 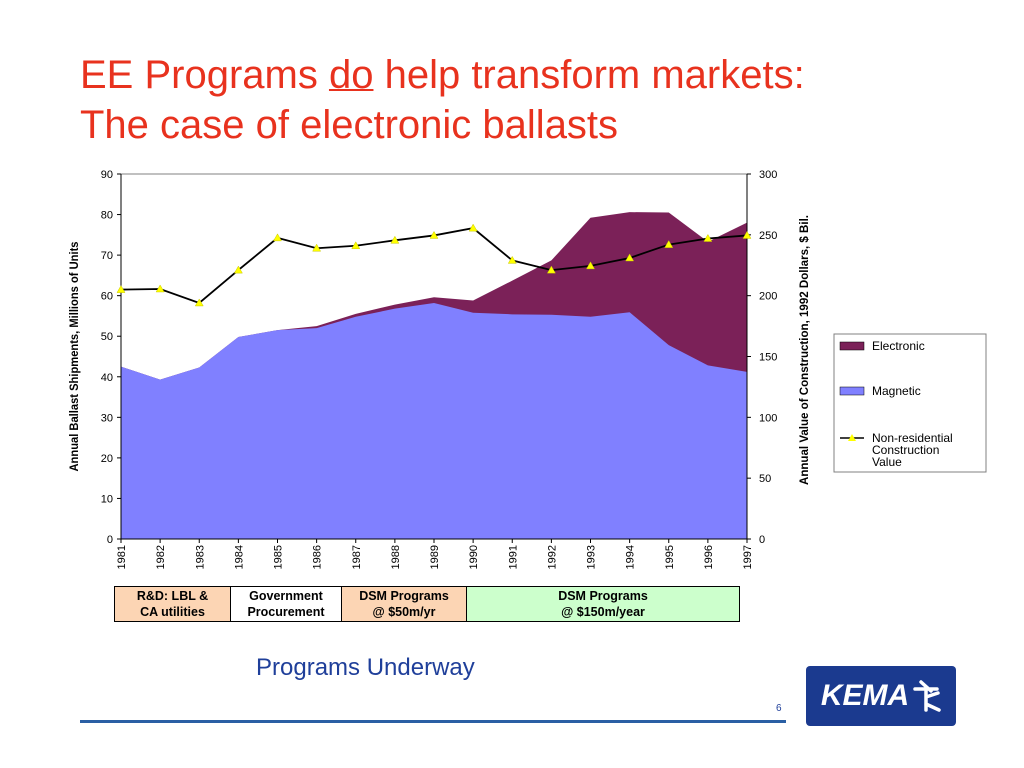 What do you see at coordinates (239, 557) in the screenshot?
I see `x-tick-label: 1984` at bounding box center [239, 557].